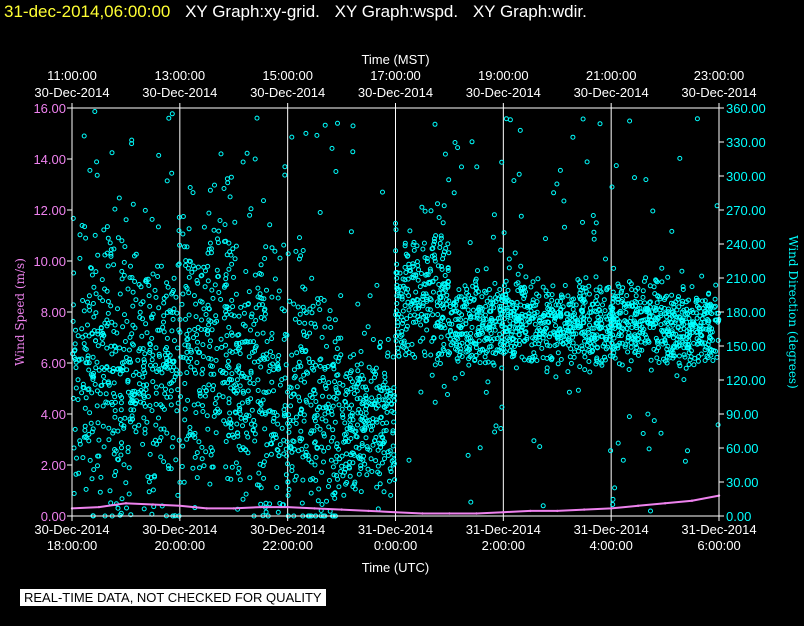 This screenshot has width=804, height=626. I want to click on y-tick-label-right: 90.00, so click(742, 414).